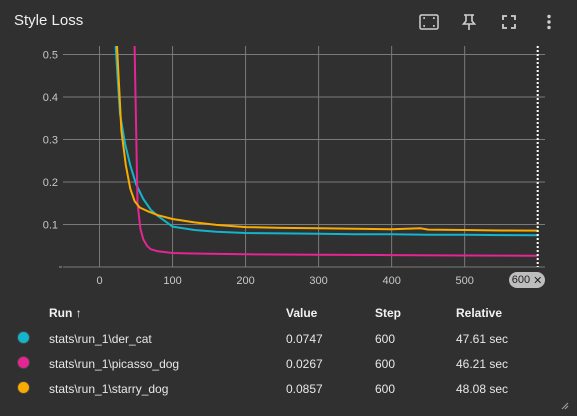  I want to click on run-value: 0.0267, so click(304, 363).